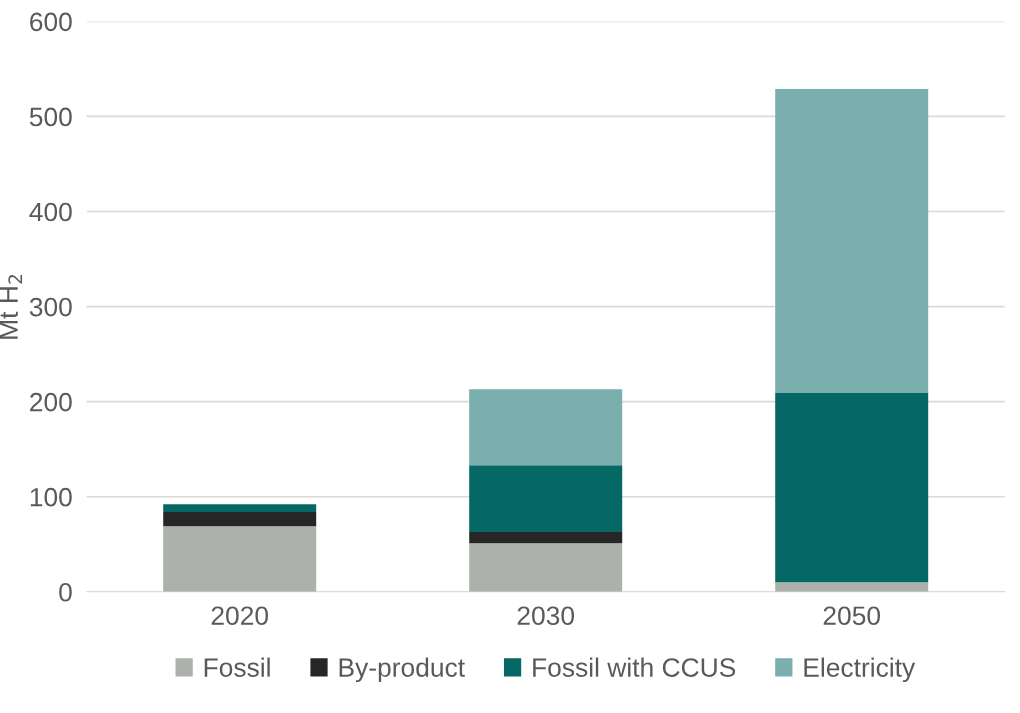  What do you see at coordinates (852, 616) in the screenshot?
I see `x-tick-label: 2050` at bounding box center [852, 616].